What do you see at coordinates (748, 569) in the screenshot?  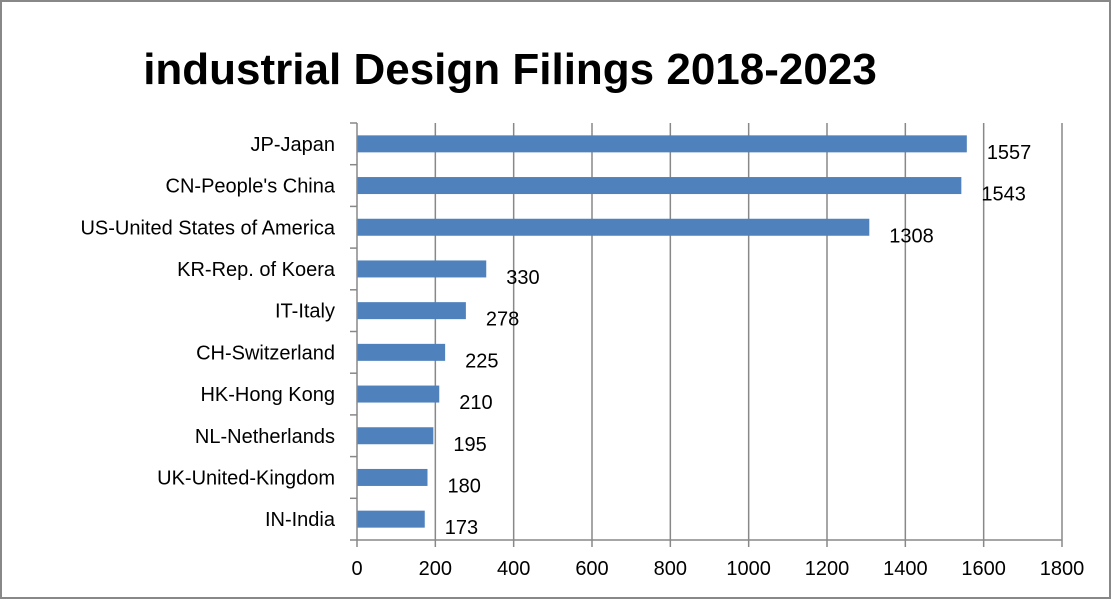 I see `x-tick-label: 1000` at bounding box center [748, 569].